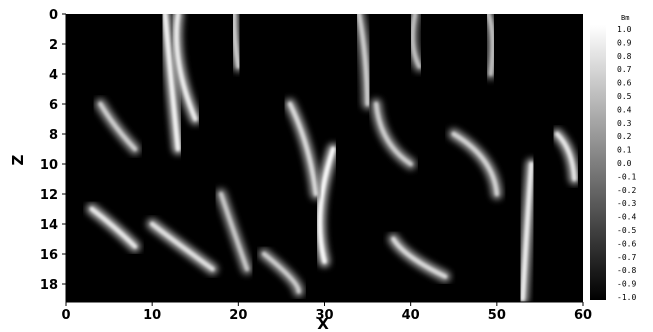  I want to click on x-tick-label: 40, so click(411, 315).